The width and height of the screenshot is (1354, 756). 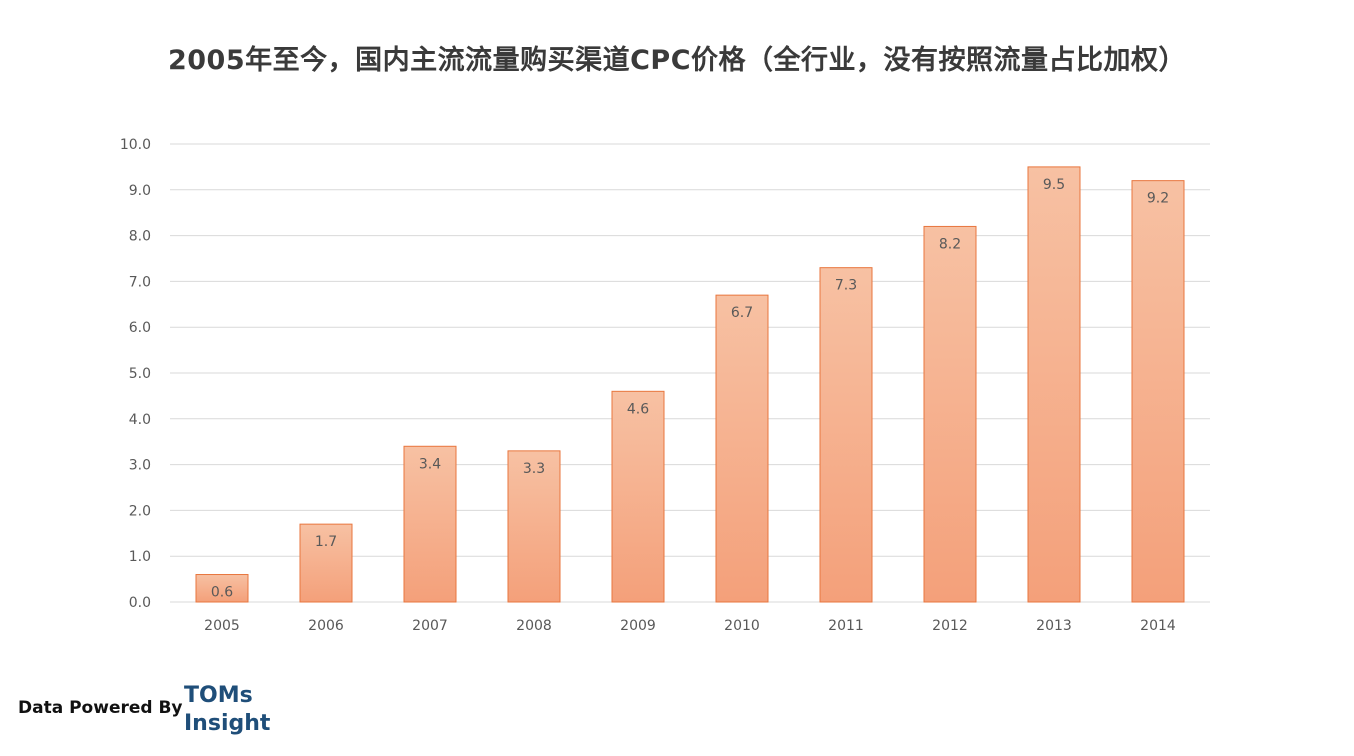 I want to click on bar-2005, so click(x=222, y=588).